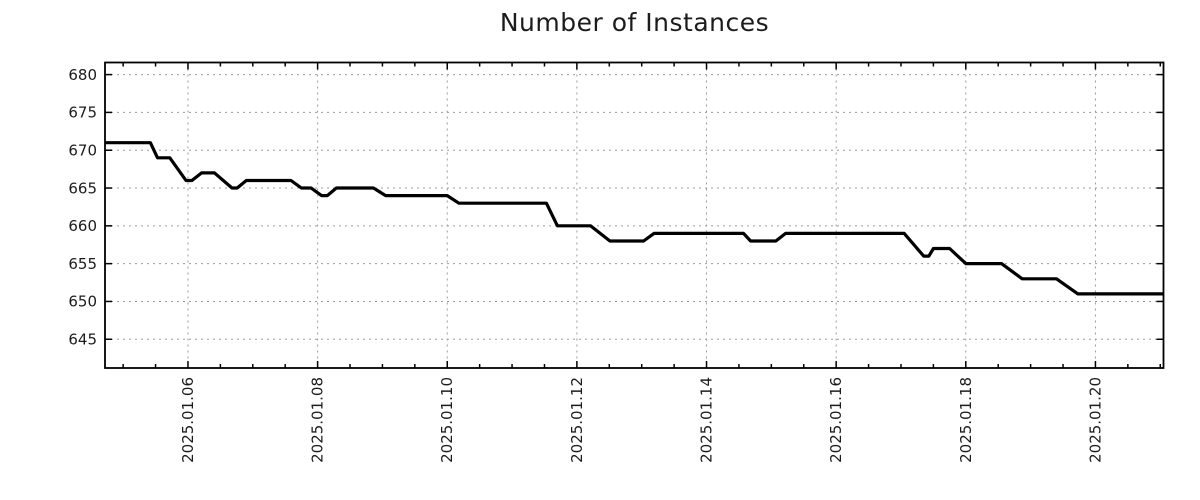 The height and width of the screenshot is (500, 1200). Describe the element at coordinates (577, 420) in the screenshot. I see `x-tick-label: 2025.01.12` at that location.